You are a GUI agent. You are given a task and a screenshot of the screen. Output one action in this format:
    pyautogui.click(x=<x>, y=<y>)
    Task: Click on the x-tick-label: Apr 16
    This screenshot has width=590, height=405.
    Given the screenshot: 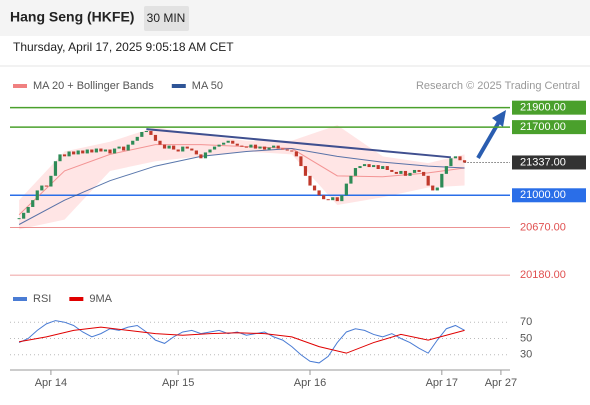 What is the action you would take?
    pyautogui.click(x=310, y=383)
    